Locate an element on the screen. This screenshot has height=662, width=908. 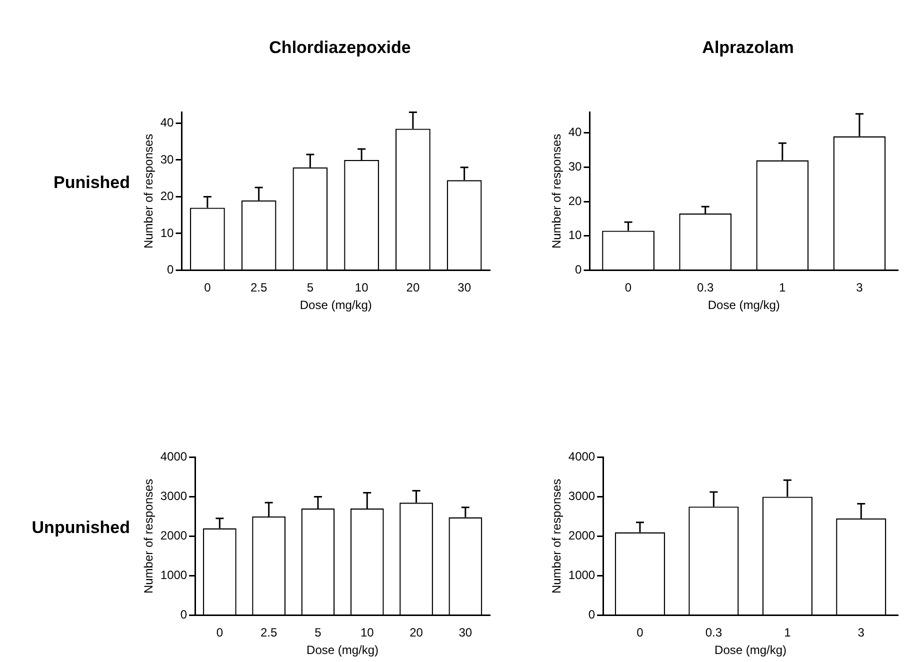
text: Unpunished is located at coordinates (80, 528).